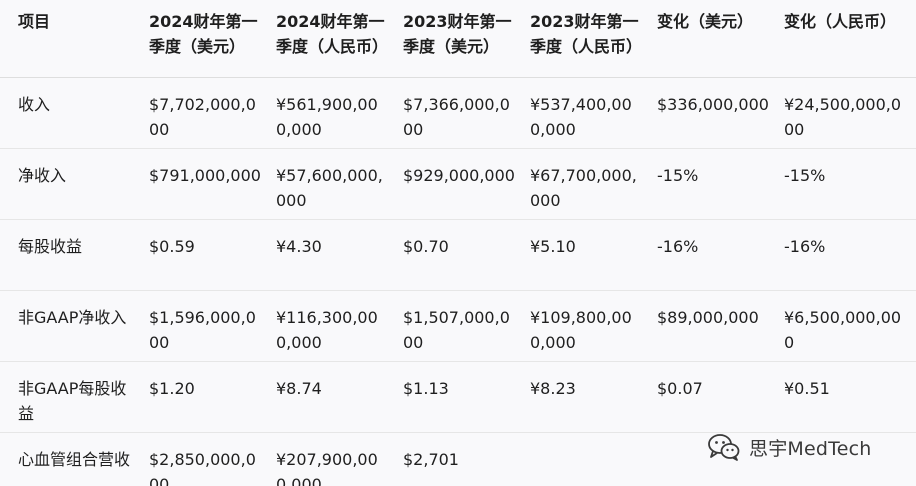 The height and width of the screenshot is (486, 916). I want to click on table-cell: $1.20, so click(209, 397).